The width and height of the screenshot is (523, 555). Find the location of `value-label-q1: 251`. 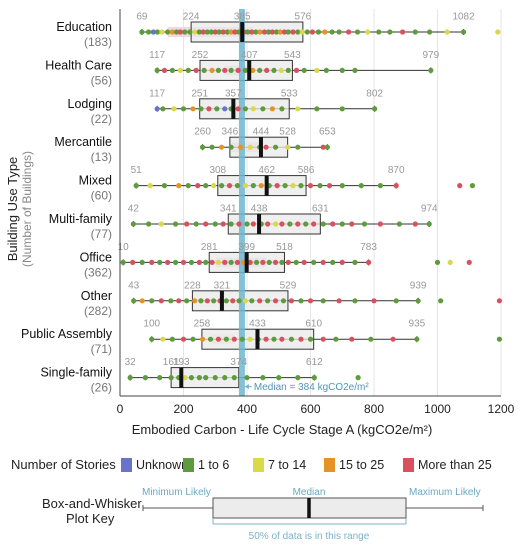

value-label-q1: 251 is located at coordinates (199, 93).